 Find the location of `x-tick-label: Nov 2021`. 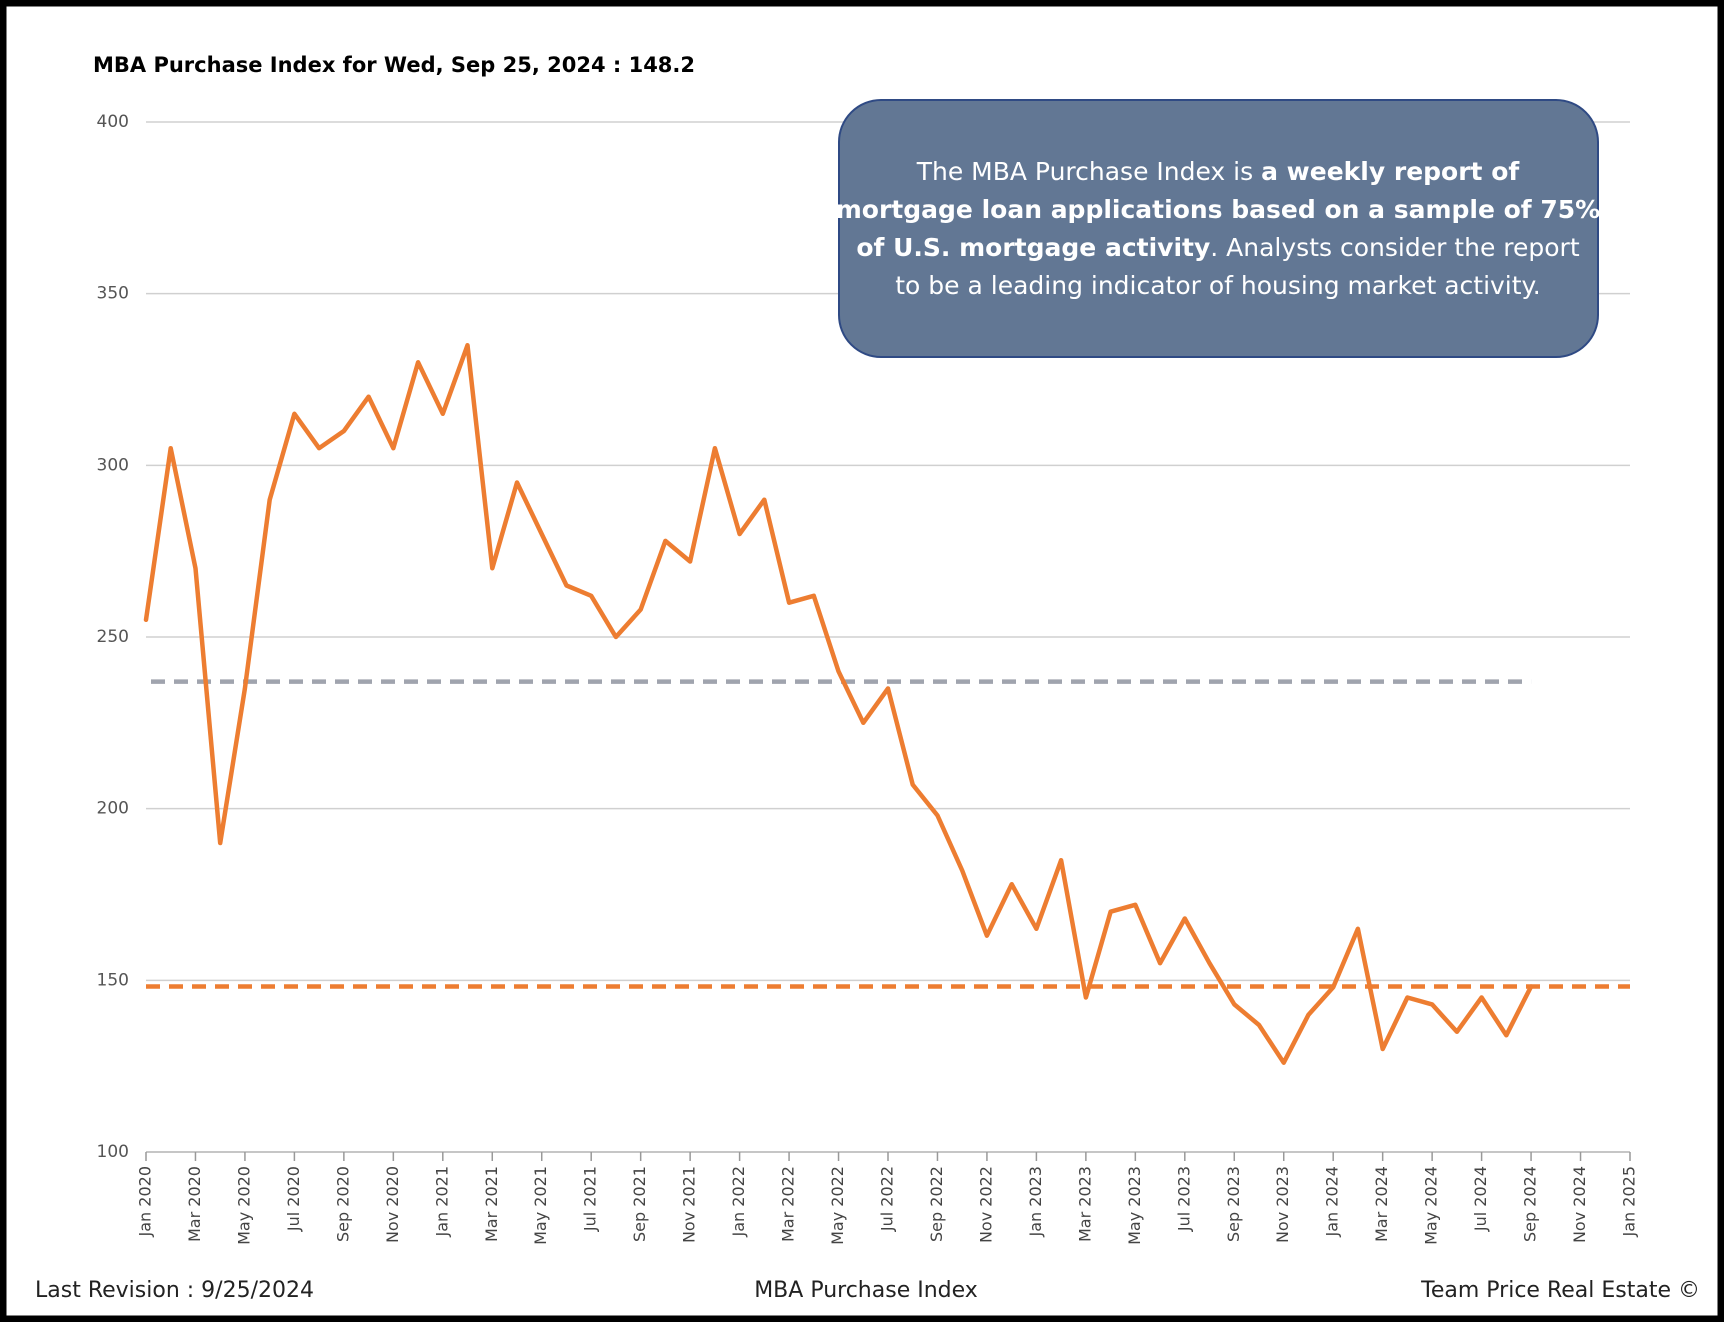

x-tick-label: Nov 2021 is located at coordinates (689, 1204).